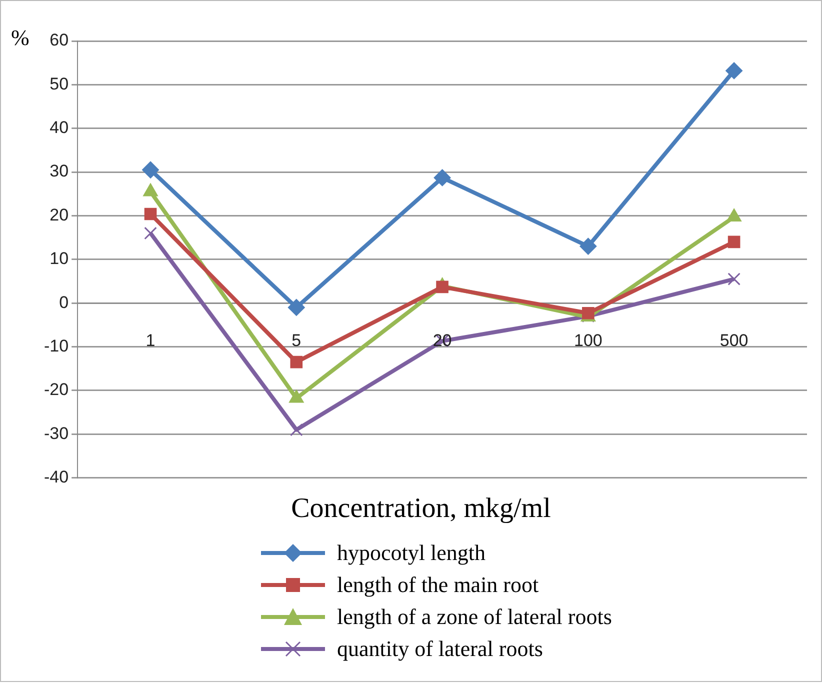 Image resolution: width=822 pixels, height=684 pixels. I want to click on legend-label: length of the main root, so click(438, 585).